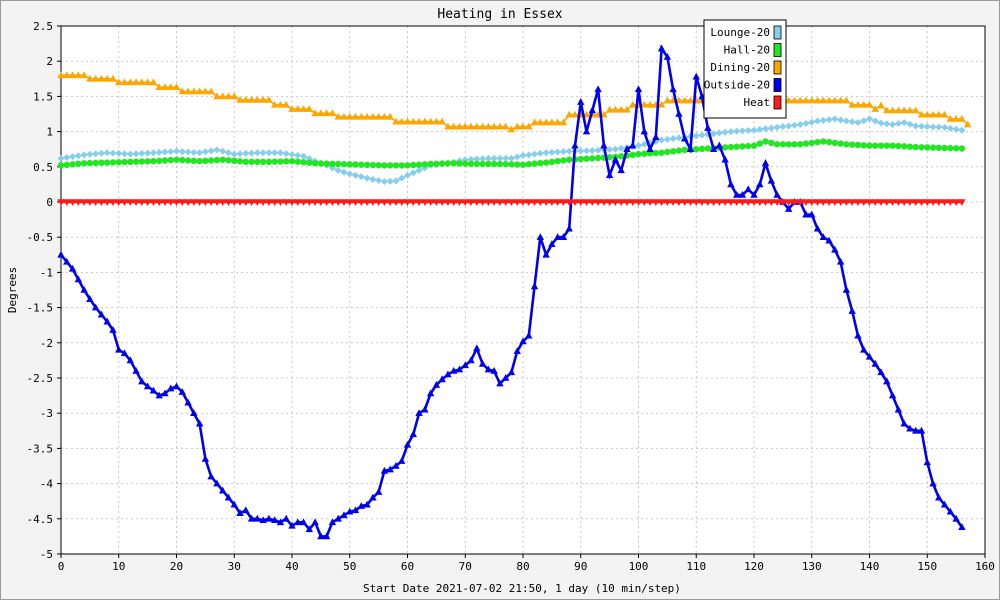 The height and width of the screenshot is (600, 1000). I want to click on legend: Lounge-20 Hall-20 Dining-20 Outside-20 Heat, so click(745, 69).